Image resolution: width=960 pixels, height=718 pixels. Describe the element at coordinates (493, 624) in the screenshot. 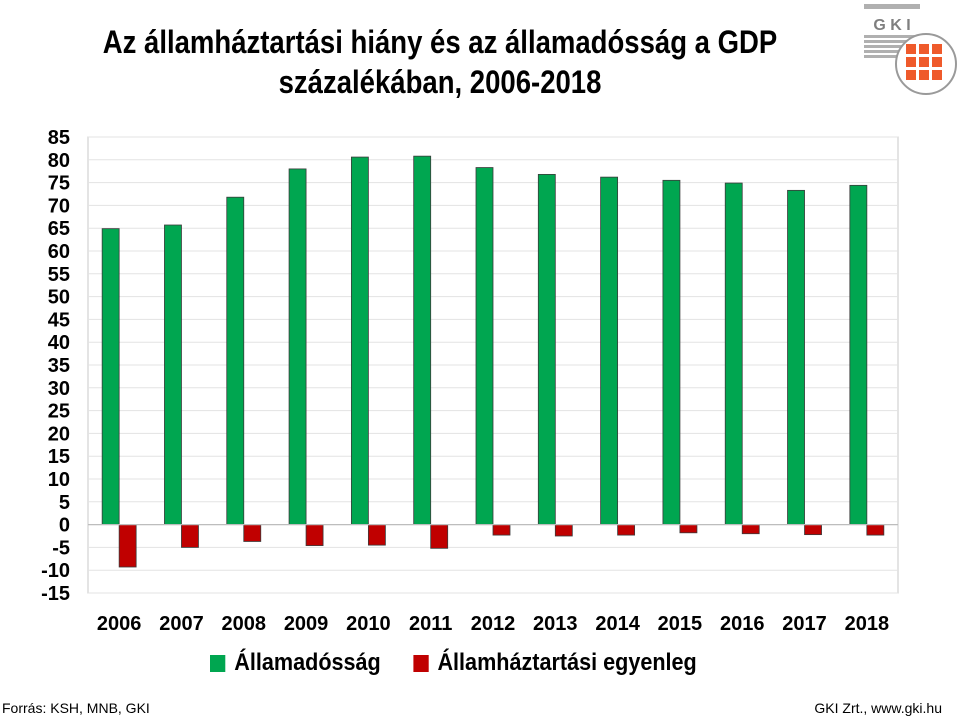

I see `x-tick-label: 2012` at that location.